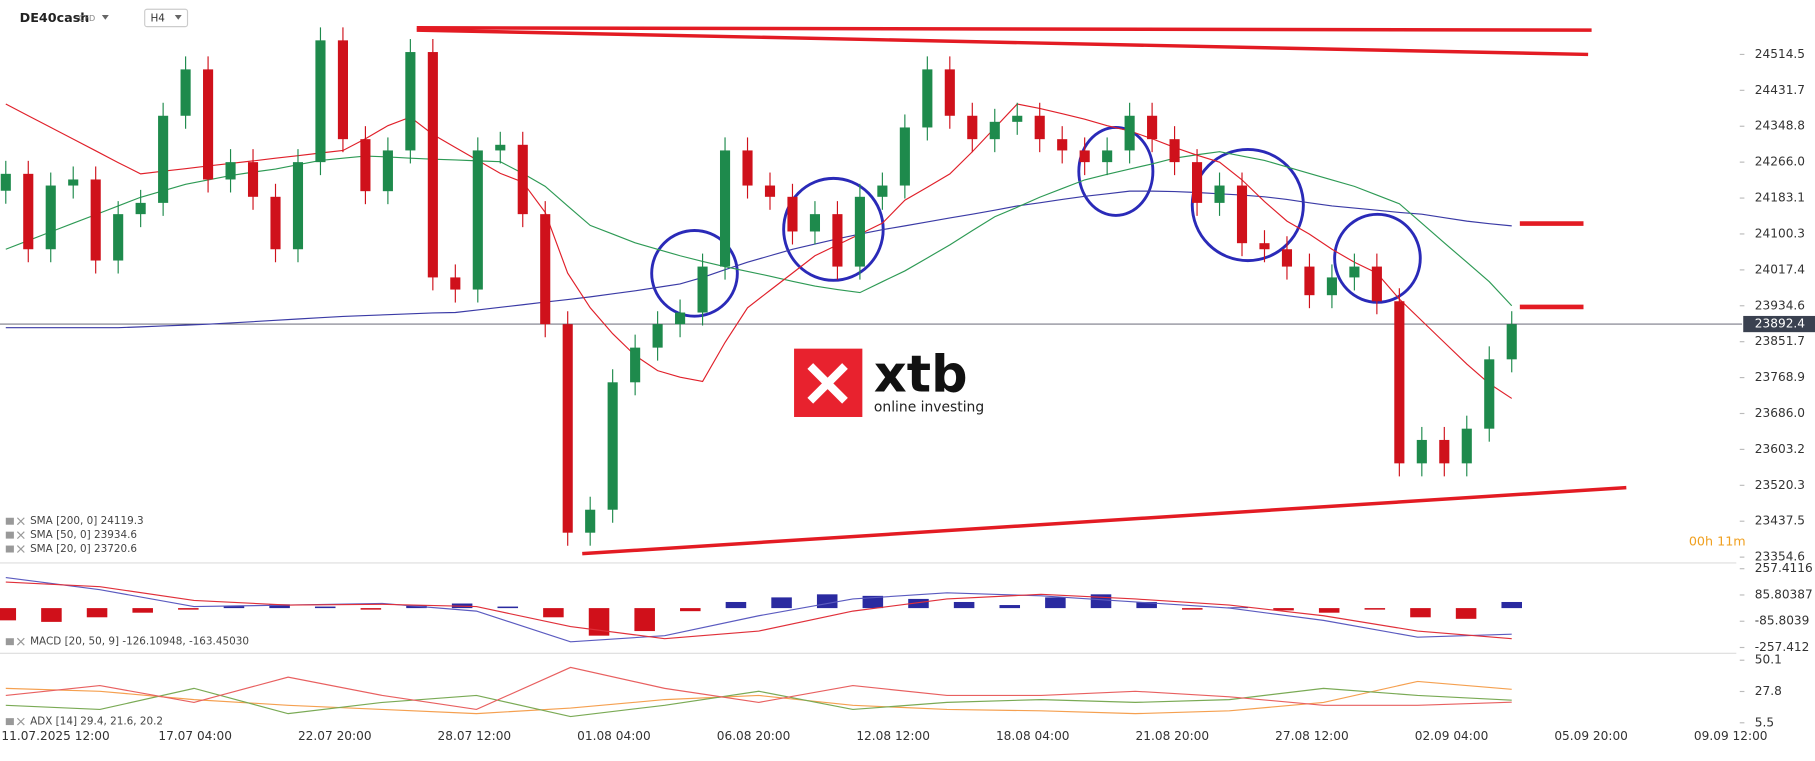 This screenshot has width=1815, height=761. I want to click on logo-tagline: online investing, so click(929, 408).